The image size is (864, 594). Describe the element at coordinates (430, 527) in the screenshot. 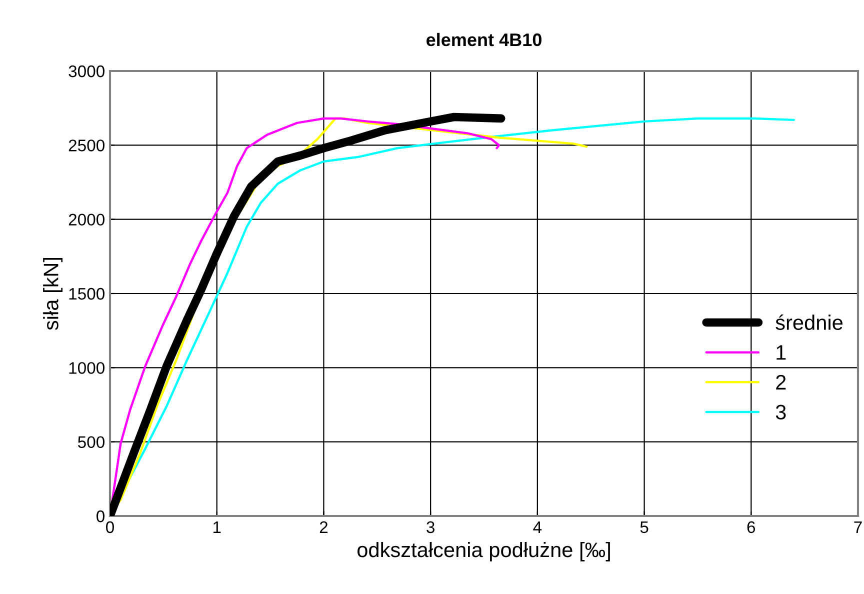

I see `x-tick-label: 3` at that location.